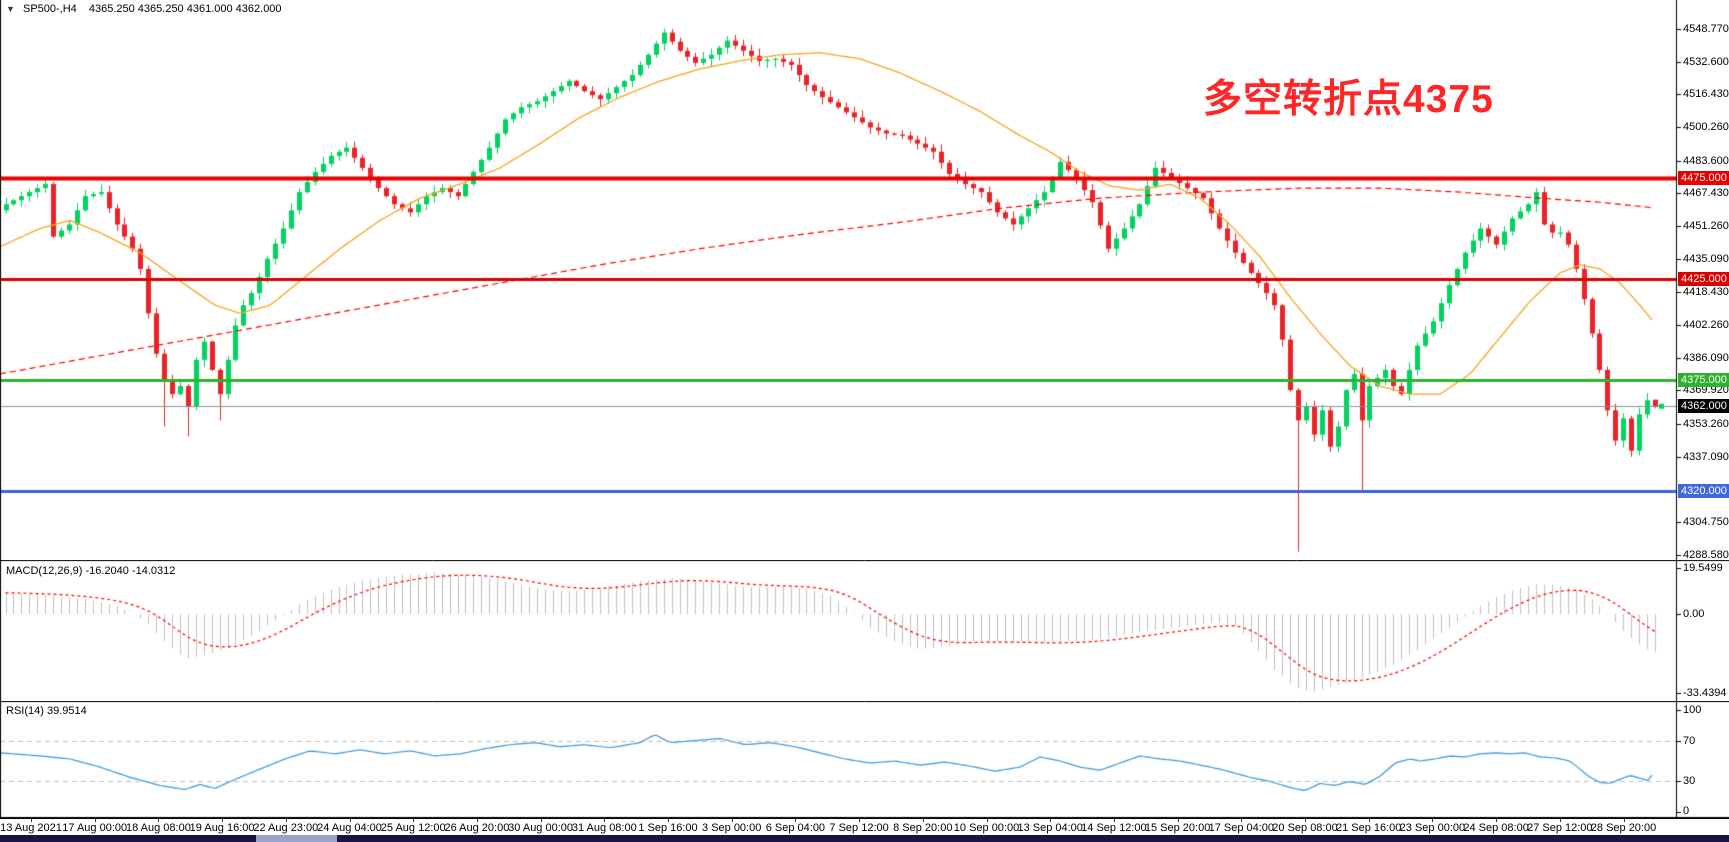 The image size is (1729, 842). Describe the element at coordinates (49, 9) in the screenshot. I see `symbol-timeframe-label: SP500-,H4` at that location.